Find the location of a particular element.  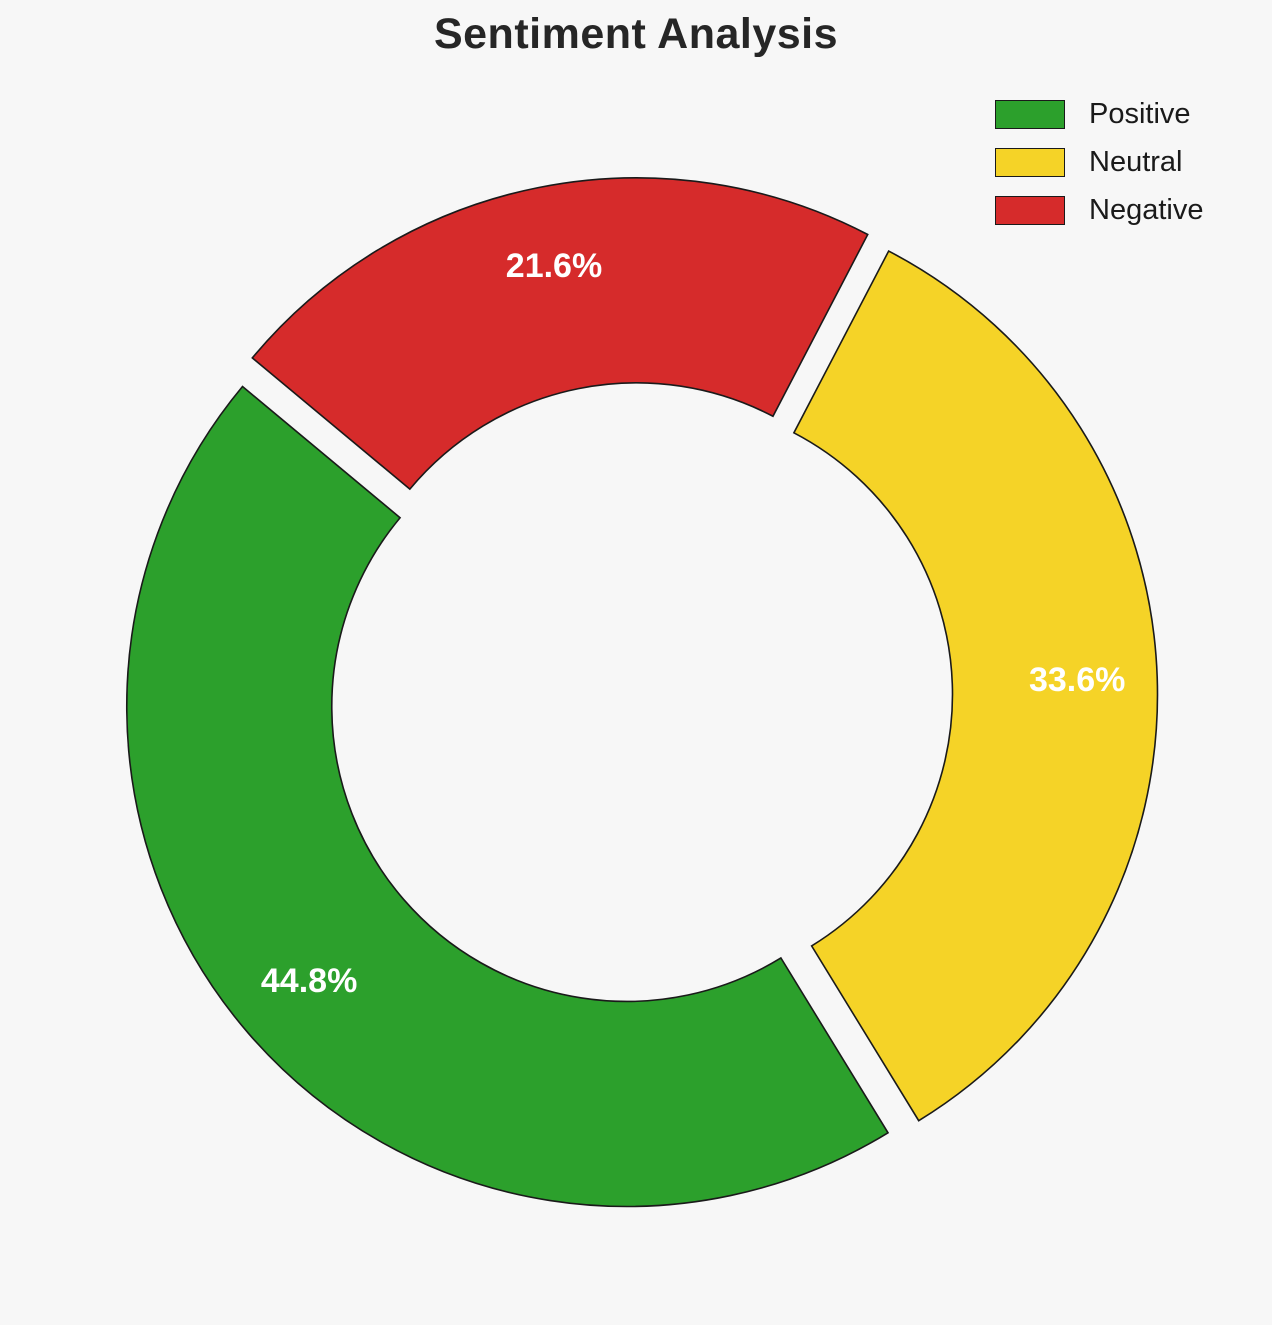

chart-title: Sentiment Analysis is located at coordinates (636, 34).